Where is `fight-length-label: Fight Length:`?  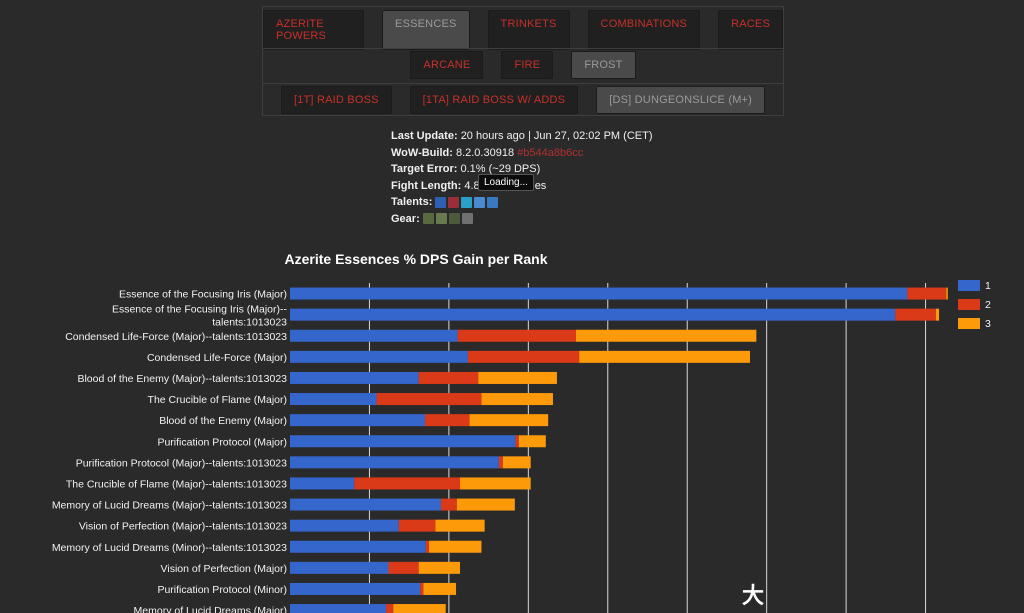
fight-length-label: Fight Length: is located at coordinates (426, 185).